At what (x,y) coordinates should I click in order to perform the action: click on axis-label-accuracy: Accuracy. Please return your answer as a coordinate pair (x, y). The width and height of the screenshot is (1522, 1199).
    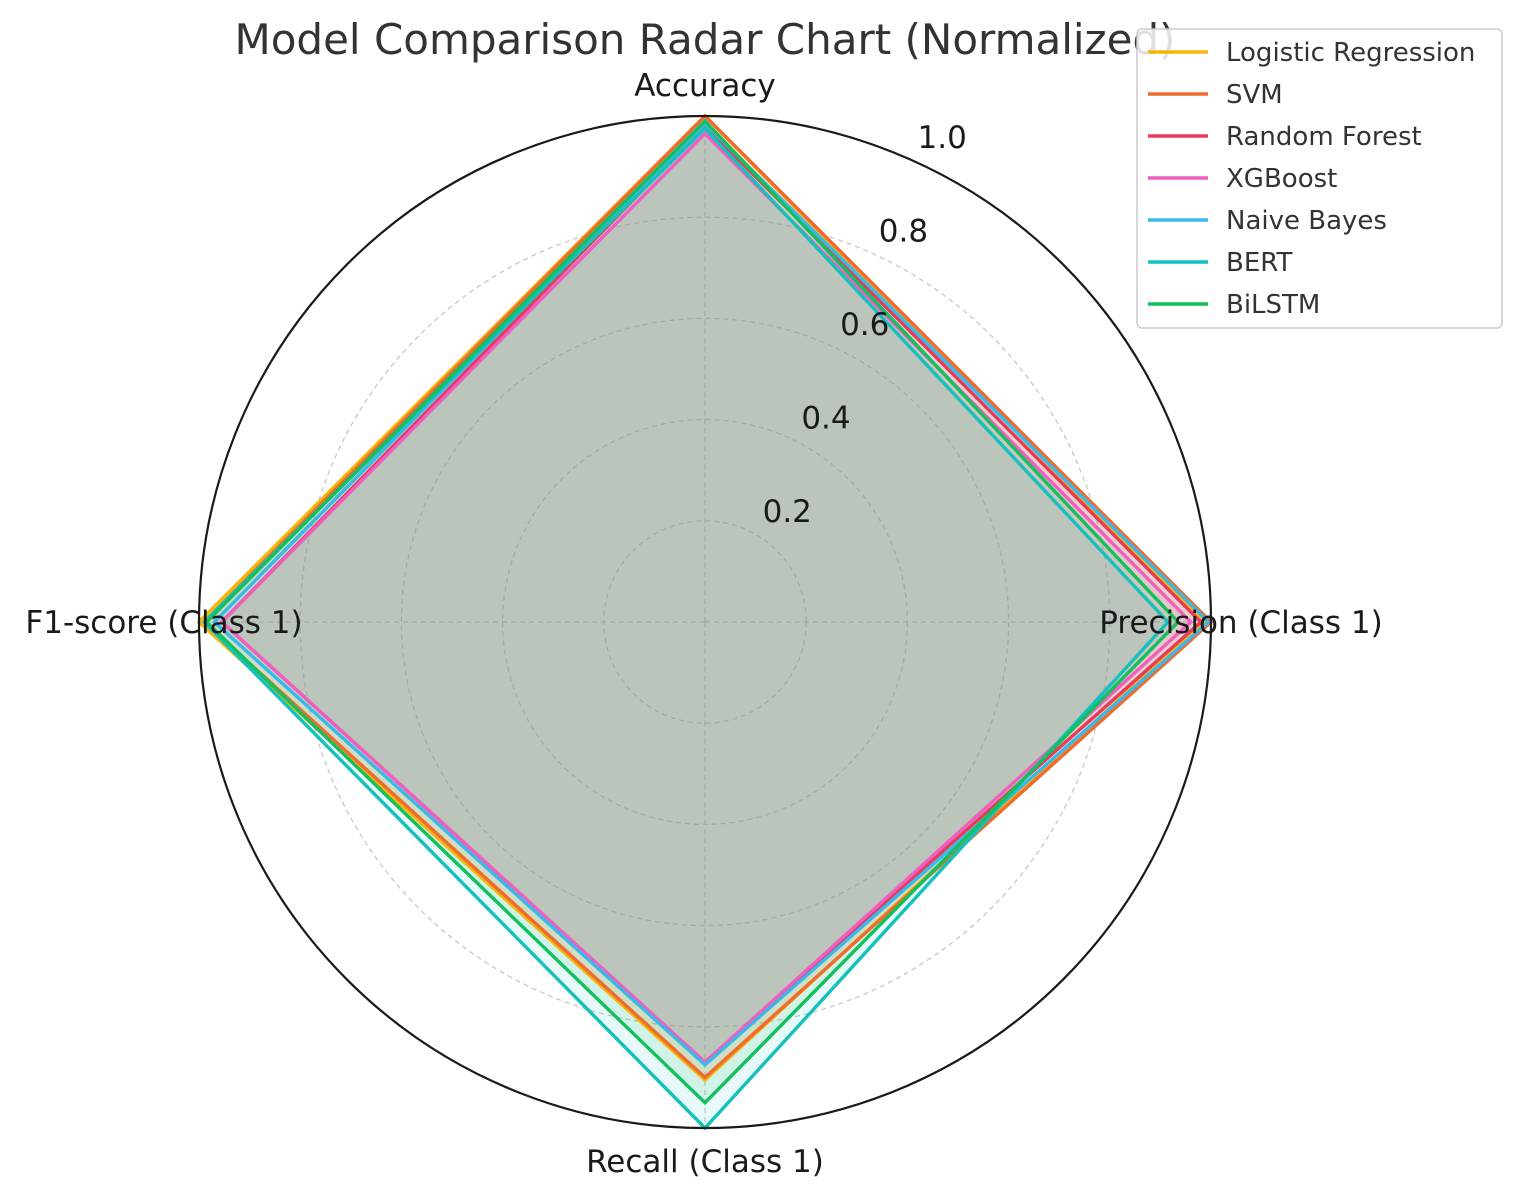
    Looking at the image, I should click on (705, 86).